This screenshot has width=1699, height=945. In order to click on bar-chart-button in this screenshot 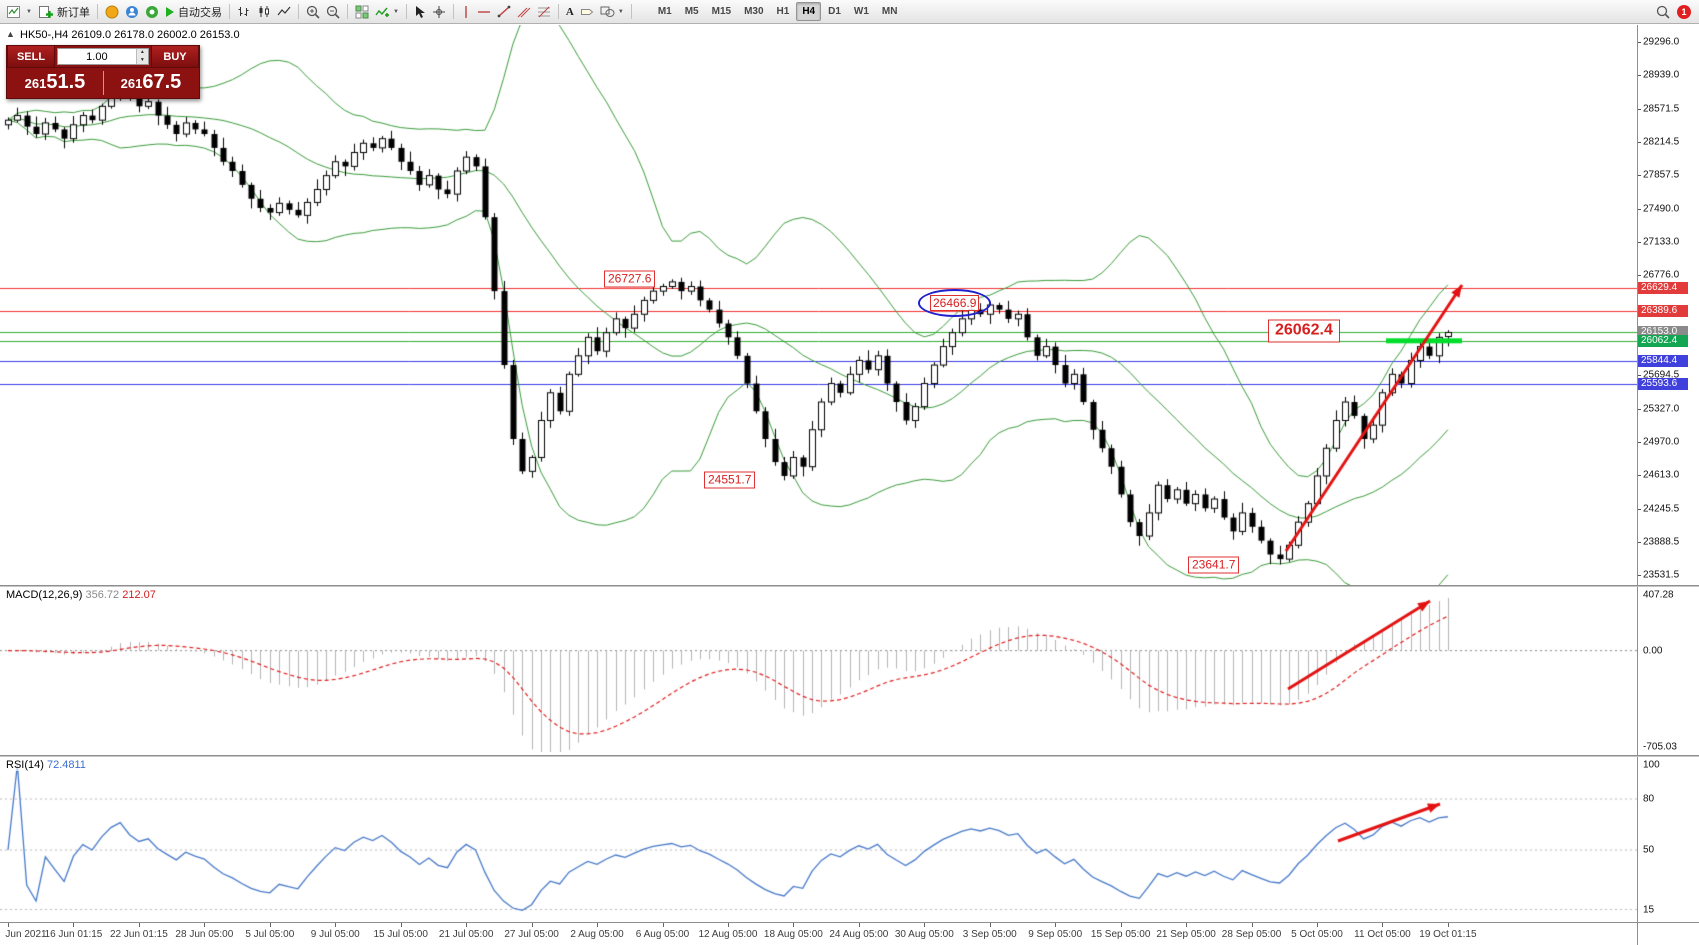, I will do `click(244, 12)`.